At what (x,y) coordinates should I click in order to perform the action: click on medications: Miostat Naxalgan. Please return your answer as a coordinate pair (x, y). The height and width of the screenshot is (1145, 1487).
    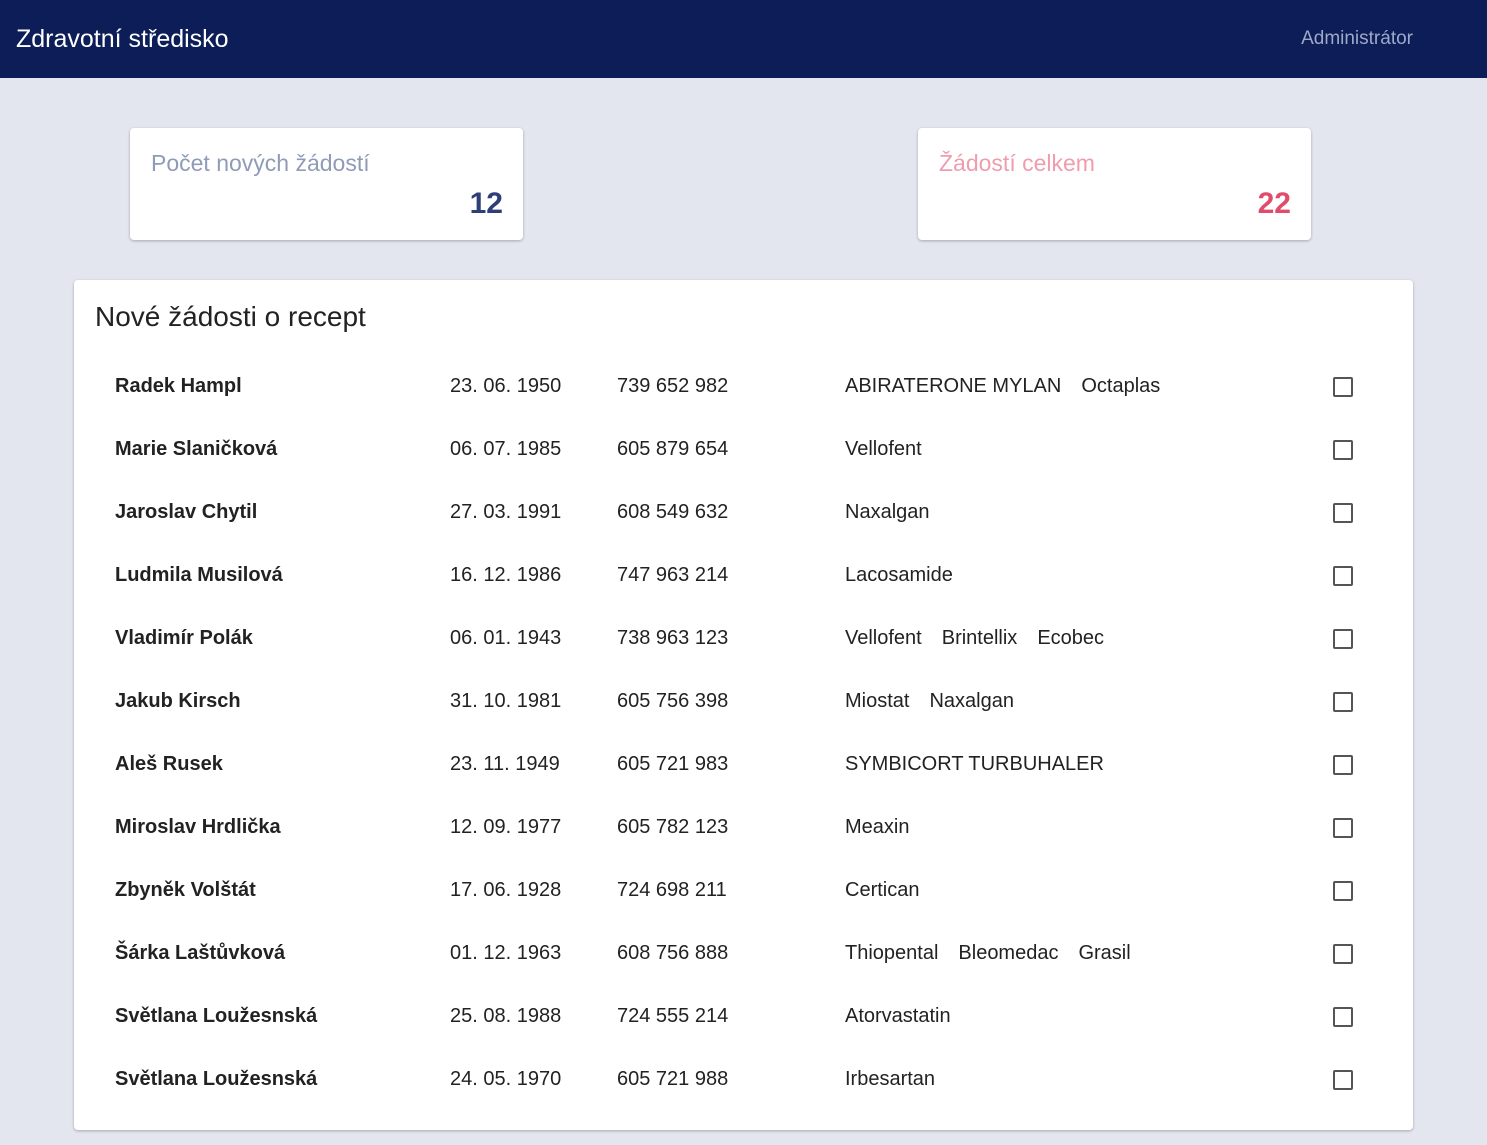
    Looking at the image, I should click on (939, 701).